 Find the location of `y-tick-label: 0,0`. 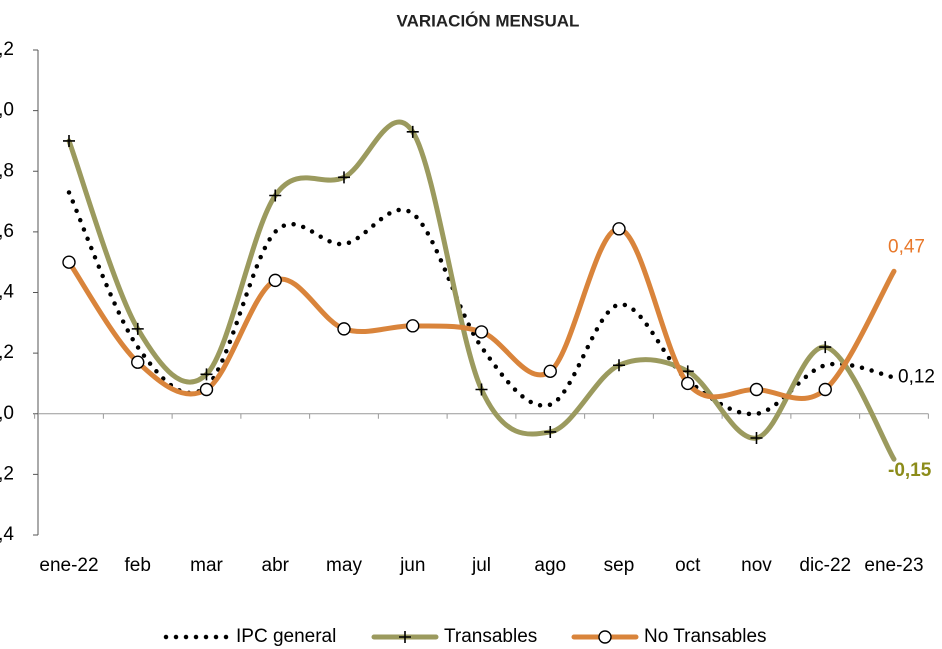

y-tick-label: 0,0 is located at coordinates (7, 413).